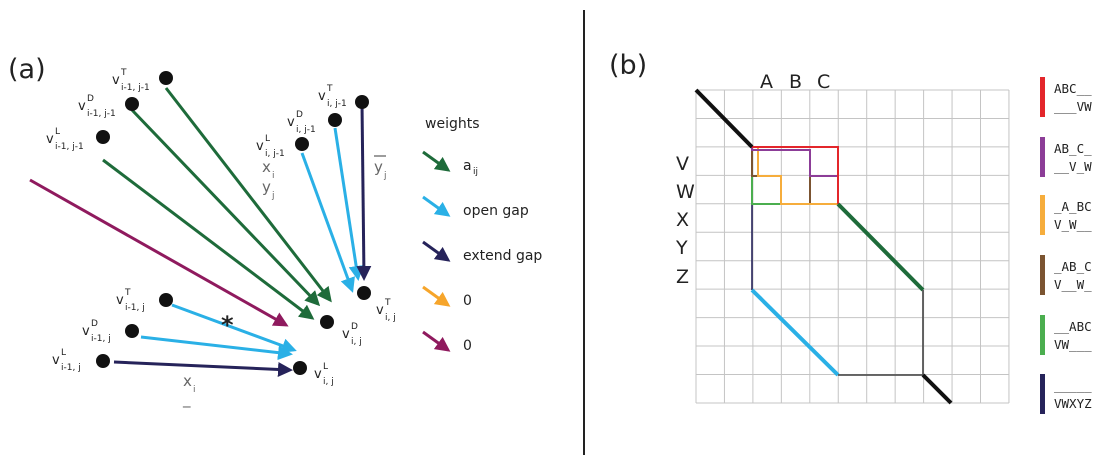  I want to click on svg-text: x, so click(187, 381).